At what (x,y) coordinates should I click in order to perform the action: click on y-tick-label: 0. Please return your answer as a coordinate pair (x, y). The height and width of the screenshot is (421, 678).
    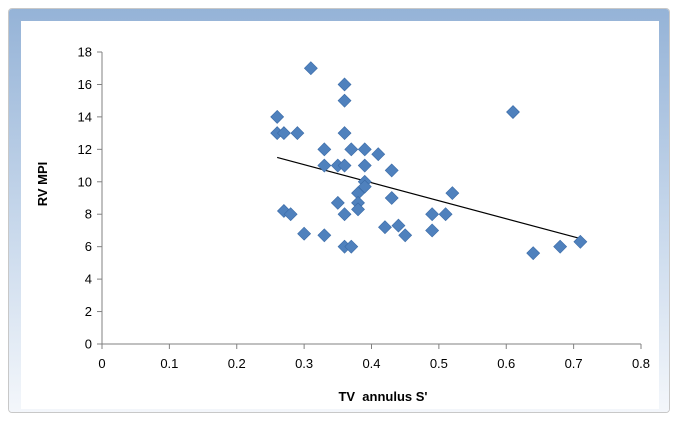
    Looking at the image, I should click on (88, 344).